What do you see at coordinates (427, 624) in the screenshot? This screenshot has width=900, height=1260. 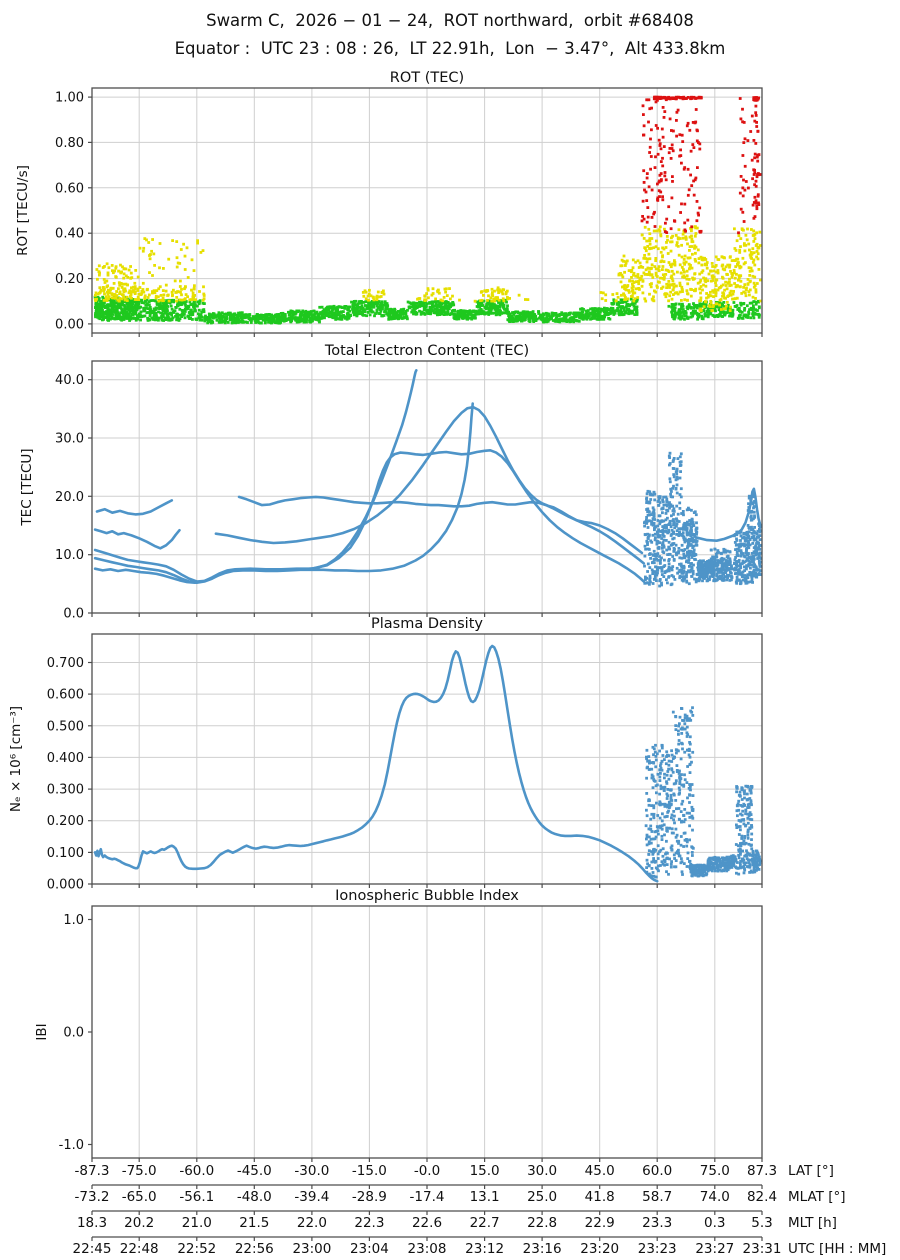 I see `ne-title: Plasma Density` at bounding box center [427, 624].